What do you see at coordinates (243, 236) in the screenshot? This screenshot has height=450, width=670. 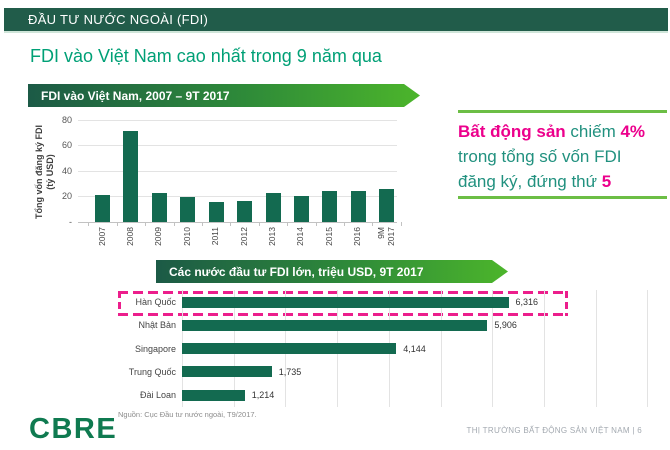 I see `xlabel-2012: 2012` at bounding box center [243, 236].